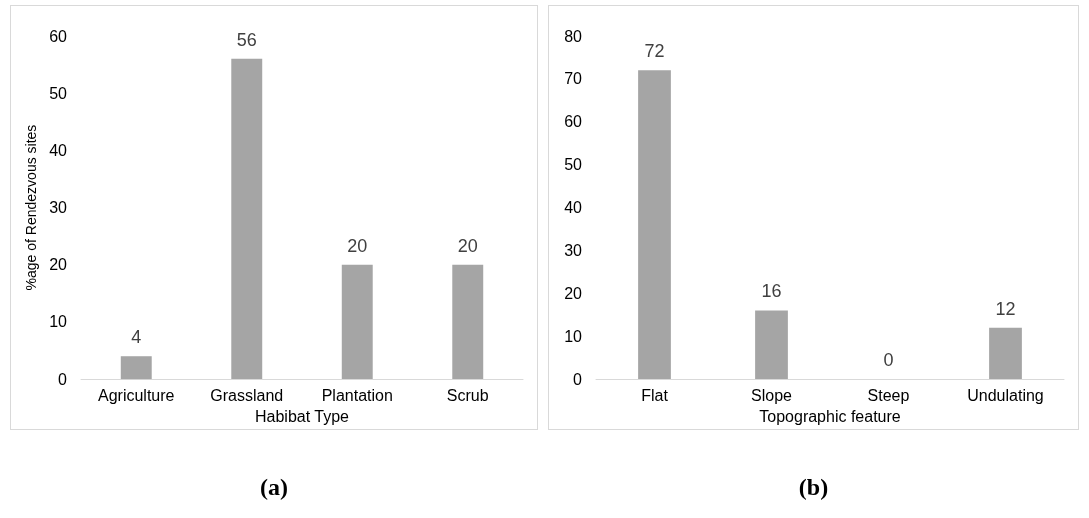 This screenshot has height=518, width=1089. I want to click on x-tick-label: Steep, so click(888, 395).